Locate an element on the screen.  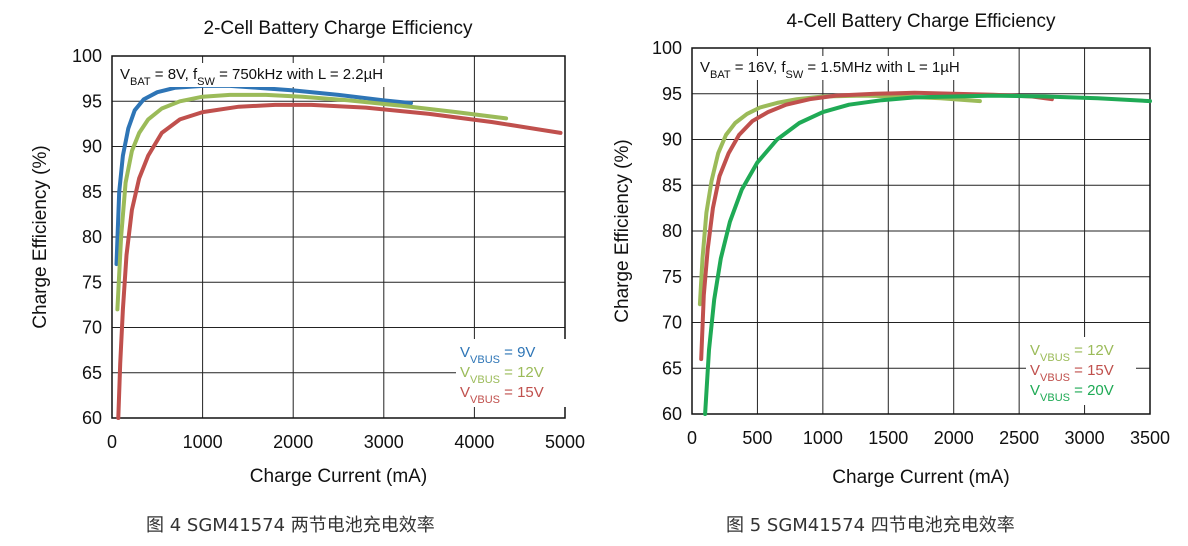
legend-entry-2: VVBUS = 15V is located at coordinates (1072, 373).